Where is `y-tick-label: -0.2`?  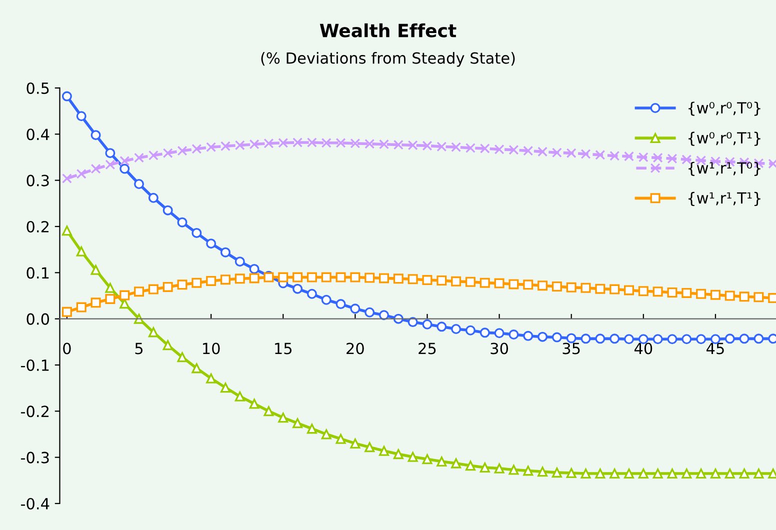
y-tick-label: -0.2 is located at coordinates (34, 412).